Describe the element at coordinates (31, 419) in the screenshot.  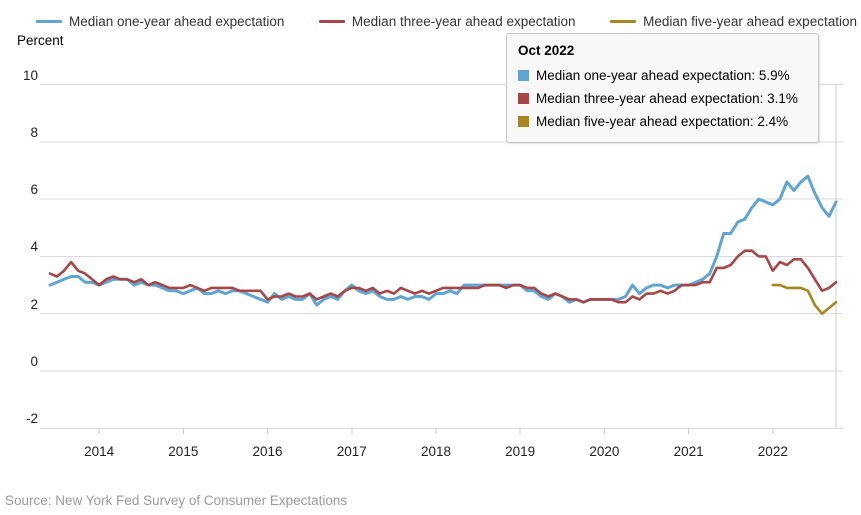
I see `y-tick-label: -2` at that location.